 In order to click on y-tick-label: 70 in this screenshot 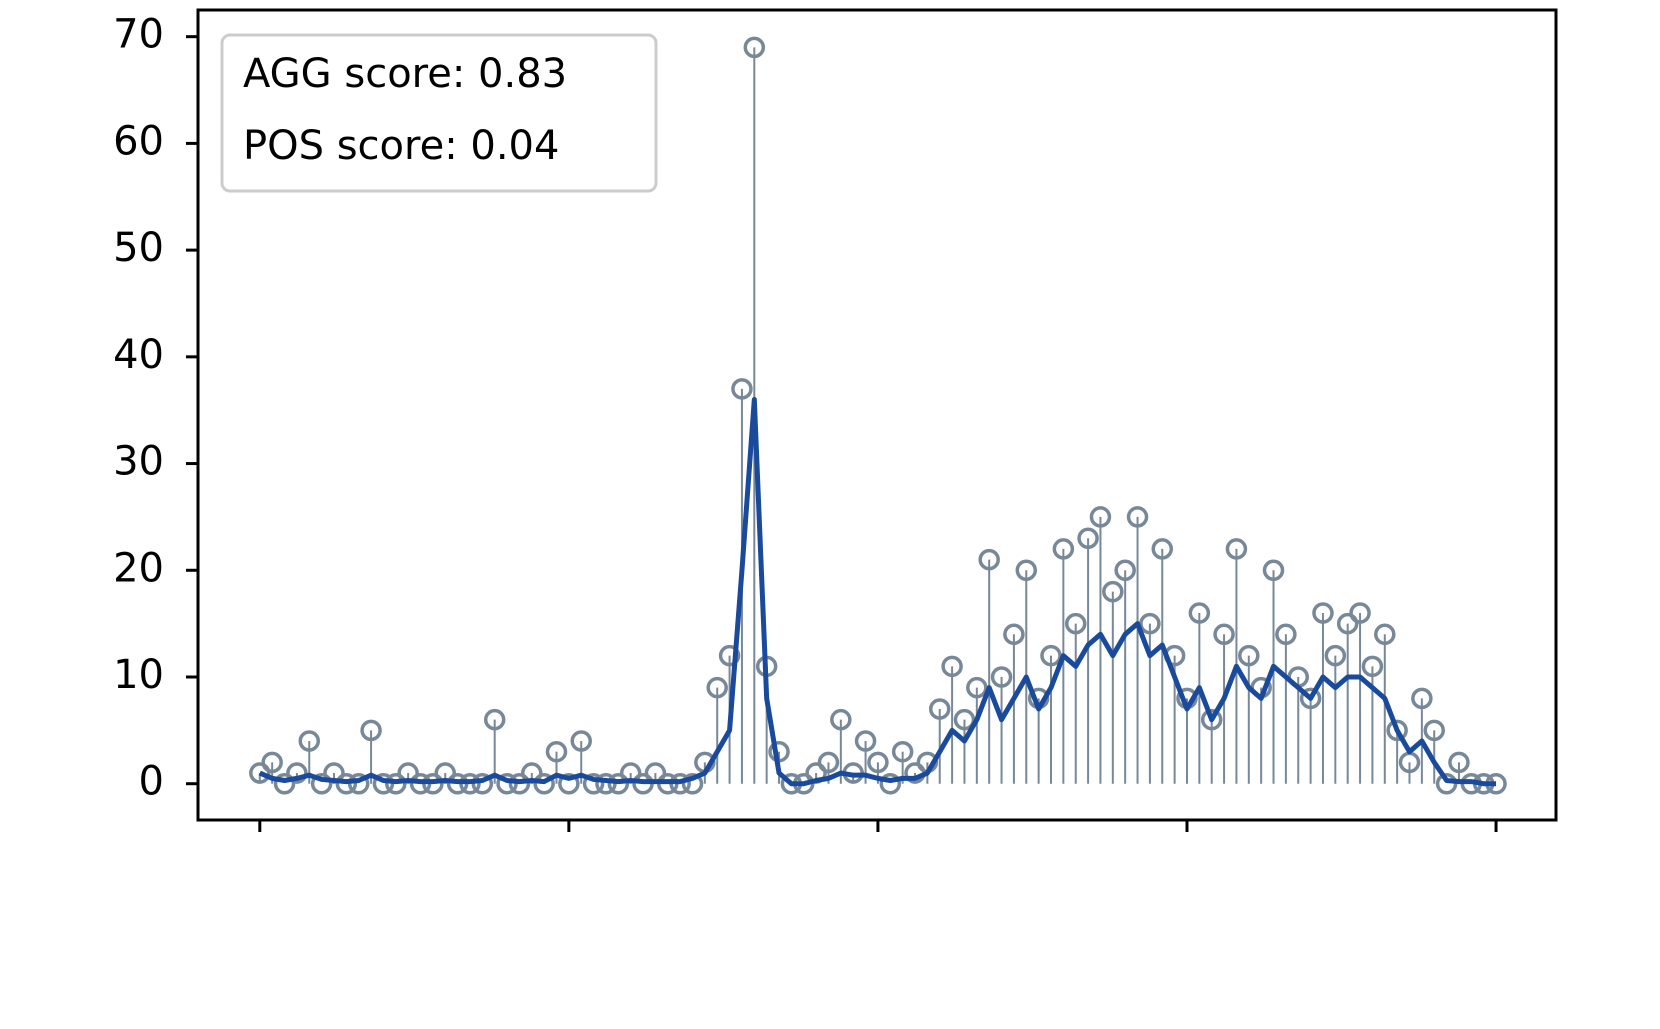, I will do `click(138, 35)`.